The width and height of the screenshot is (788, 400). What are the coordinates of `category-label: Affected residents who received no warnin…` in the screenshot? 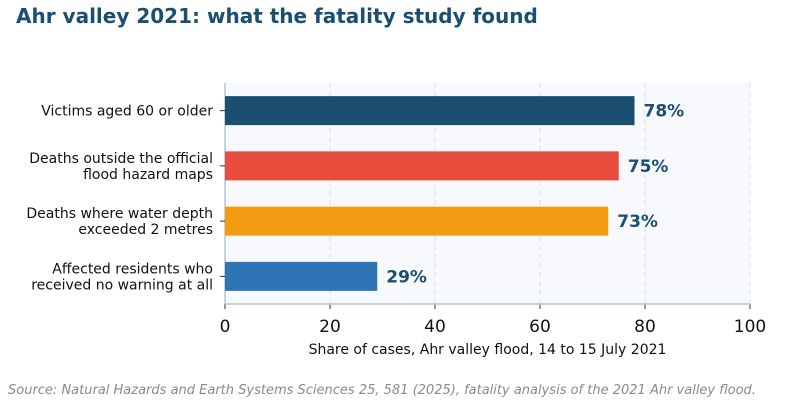 It's located at (122, 277).